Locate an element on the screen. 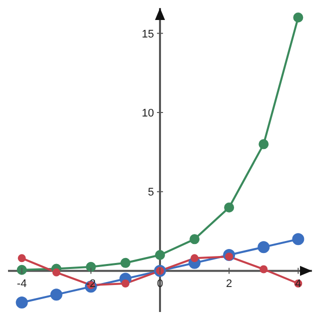  y-tick-label: 5 is located at coordinates (151, 192).